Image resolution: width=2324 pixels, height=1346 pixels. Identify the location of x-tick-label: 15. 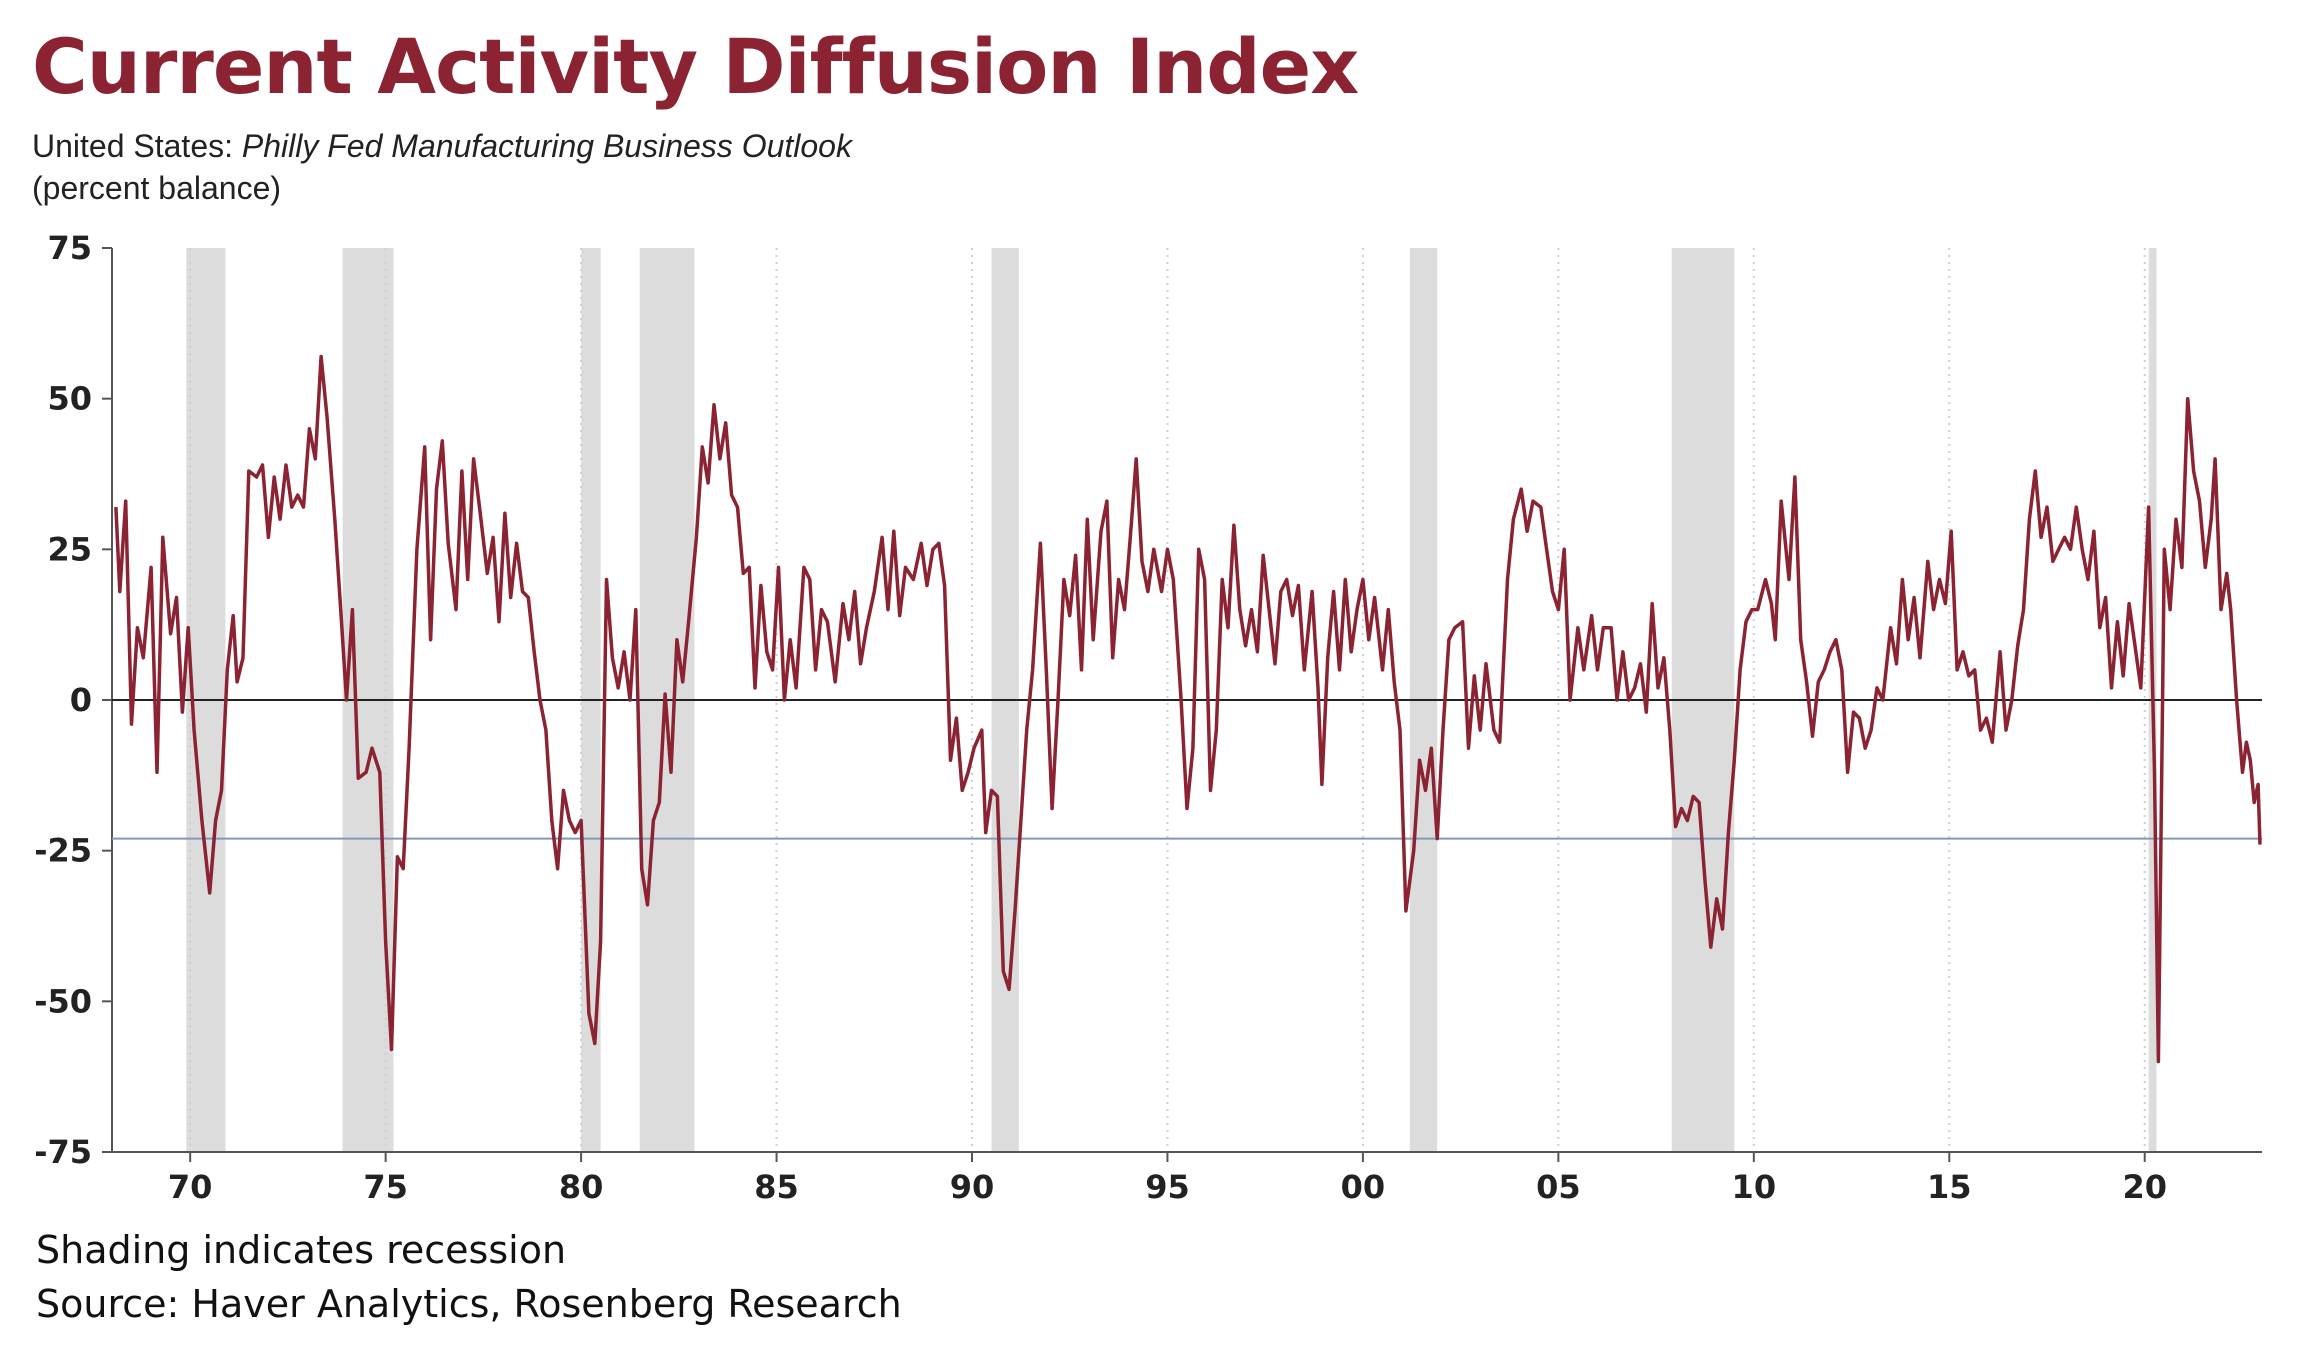
(1949, 1187).